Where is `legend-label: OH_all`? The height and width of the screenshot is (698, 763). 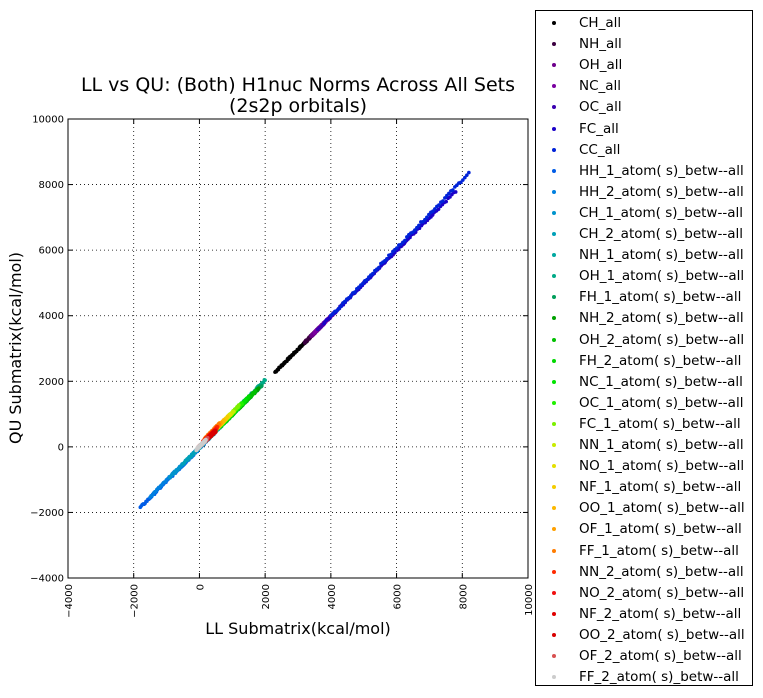 legend-label: OH_all is located at coordinates (601, 65).